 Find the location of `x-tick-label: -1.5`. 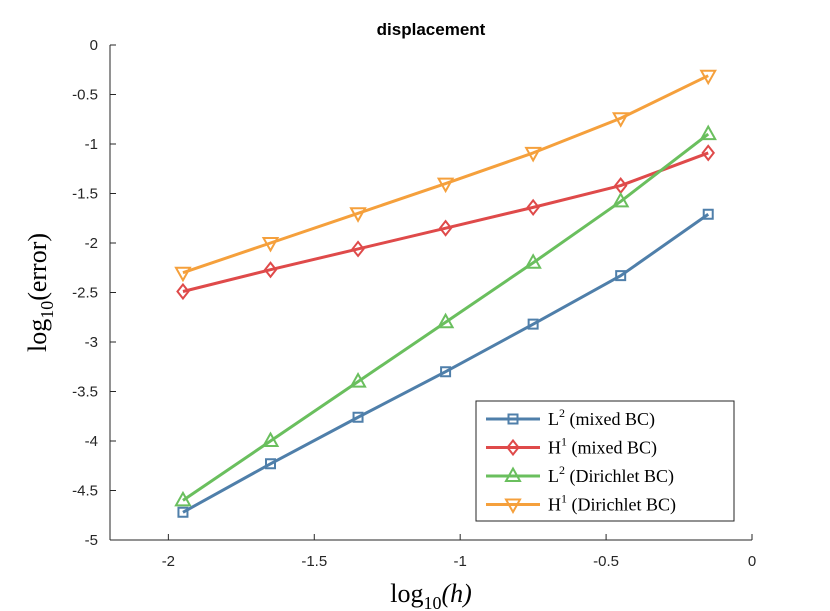

x-tick-label: -1.5 is located at coordinates (314, 561).